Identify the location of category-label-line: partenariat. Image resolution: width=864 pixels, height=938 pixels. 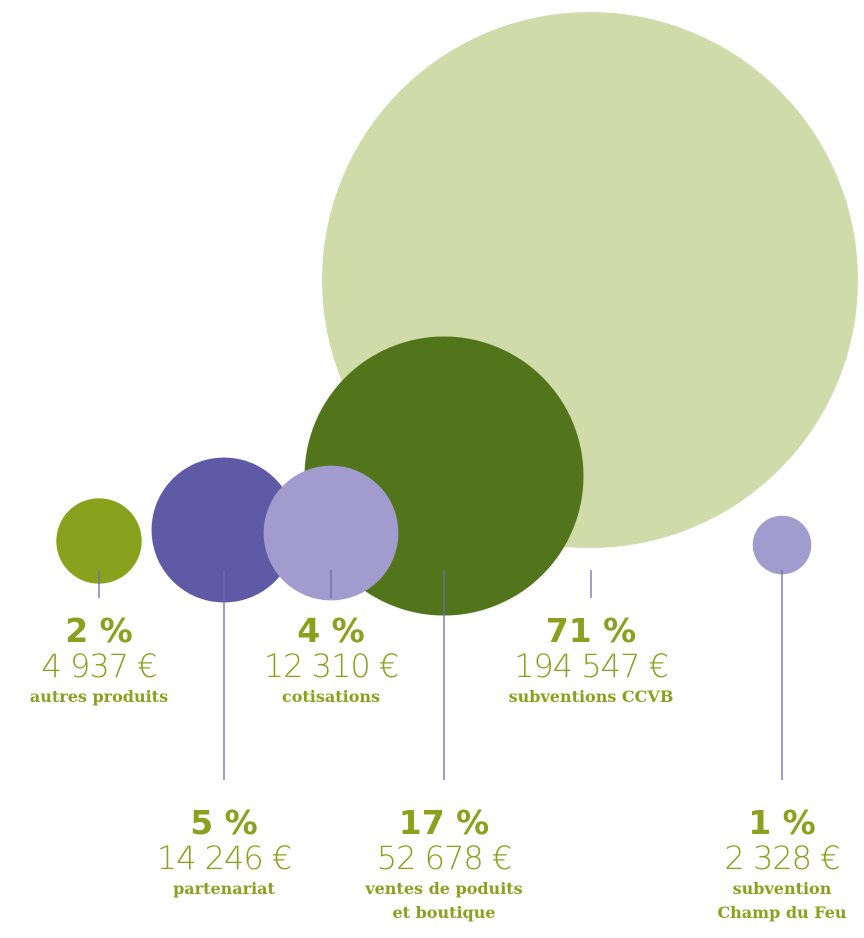
(224, 888).